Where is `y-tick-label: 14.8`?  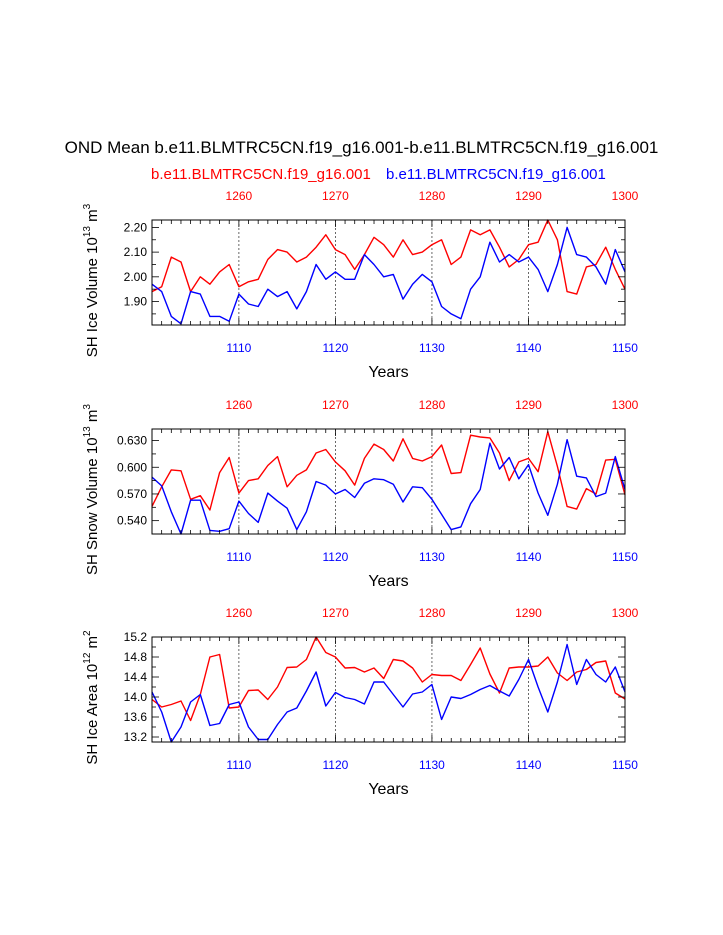
y-tick-label: 14.8 is located at coordinates (136, 657).